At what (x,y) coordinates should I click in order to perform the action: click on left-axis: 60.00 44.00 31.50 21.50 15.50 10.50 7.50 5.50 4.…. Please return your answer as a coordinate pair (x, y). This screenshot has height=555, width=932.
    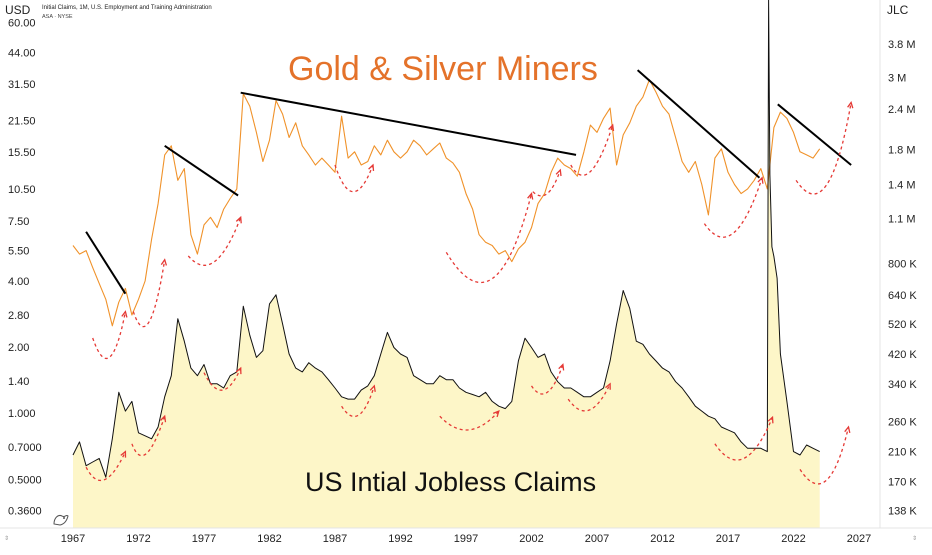
    Looking at the image, I should click on (25, 268).